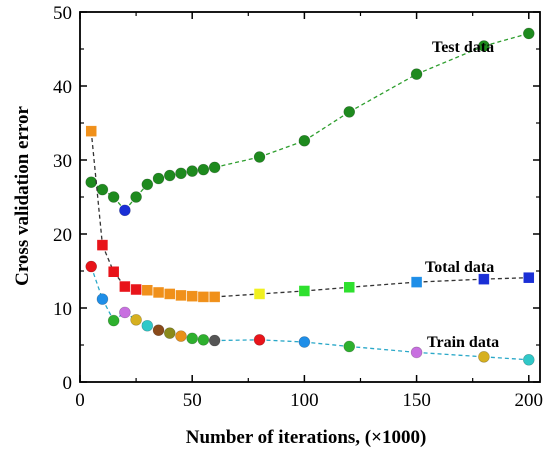  Describe the element at coordinates (62, 309) in the screenshot. I see `y-tick-label: 10` at that location.